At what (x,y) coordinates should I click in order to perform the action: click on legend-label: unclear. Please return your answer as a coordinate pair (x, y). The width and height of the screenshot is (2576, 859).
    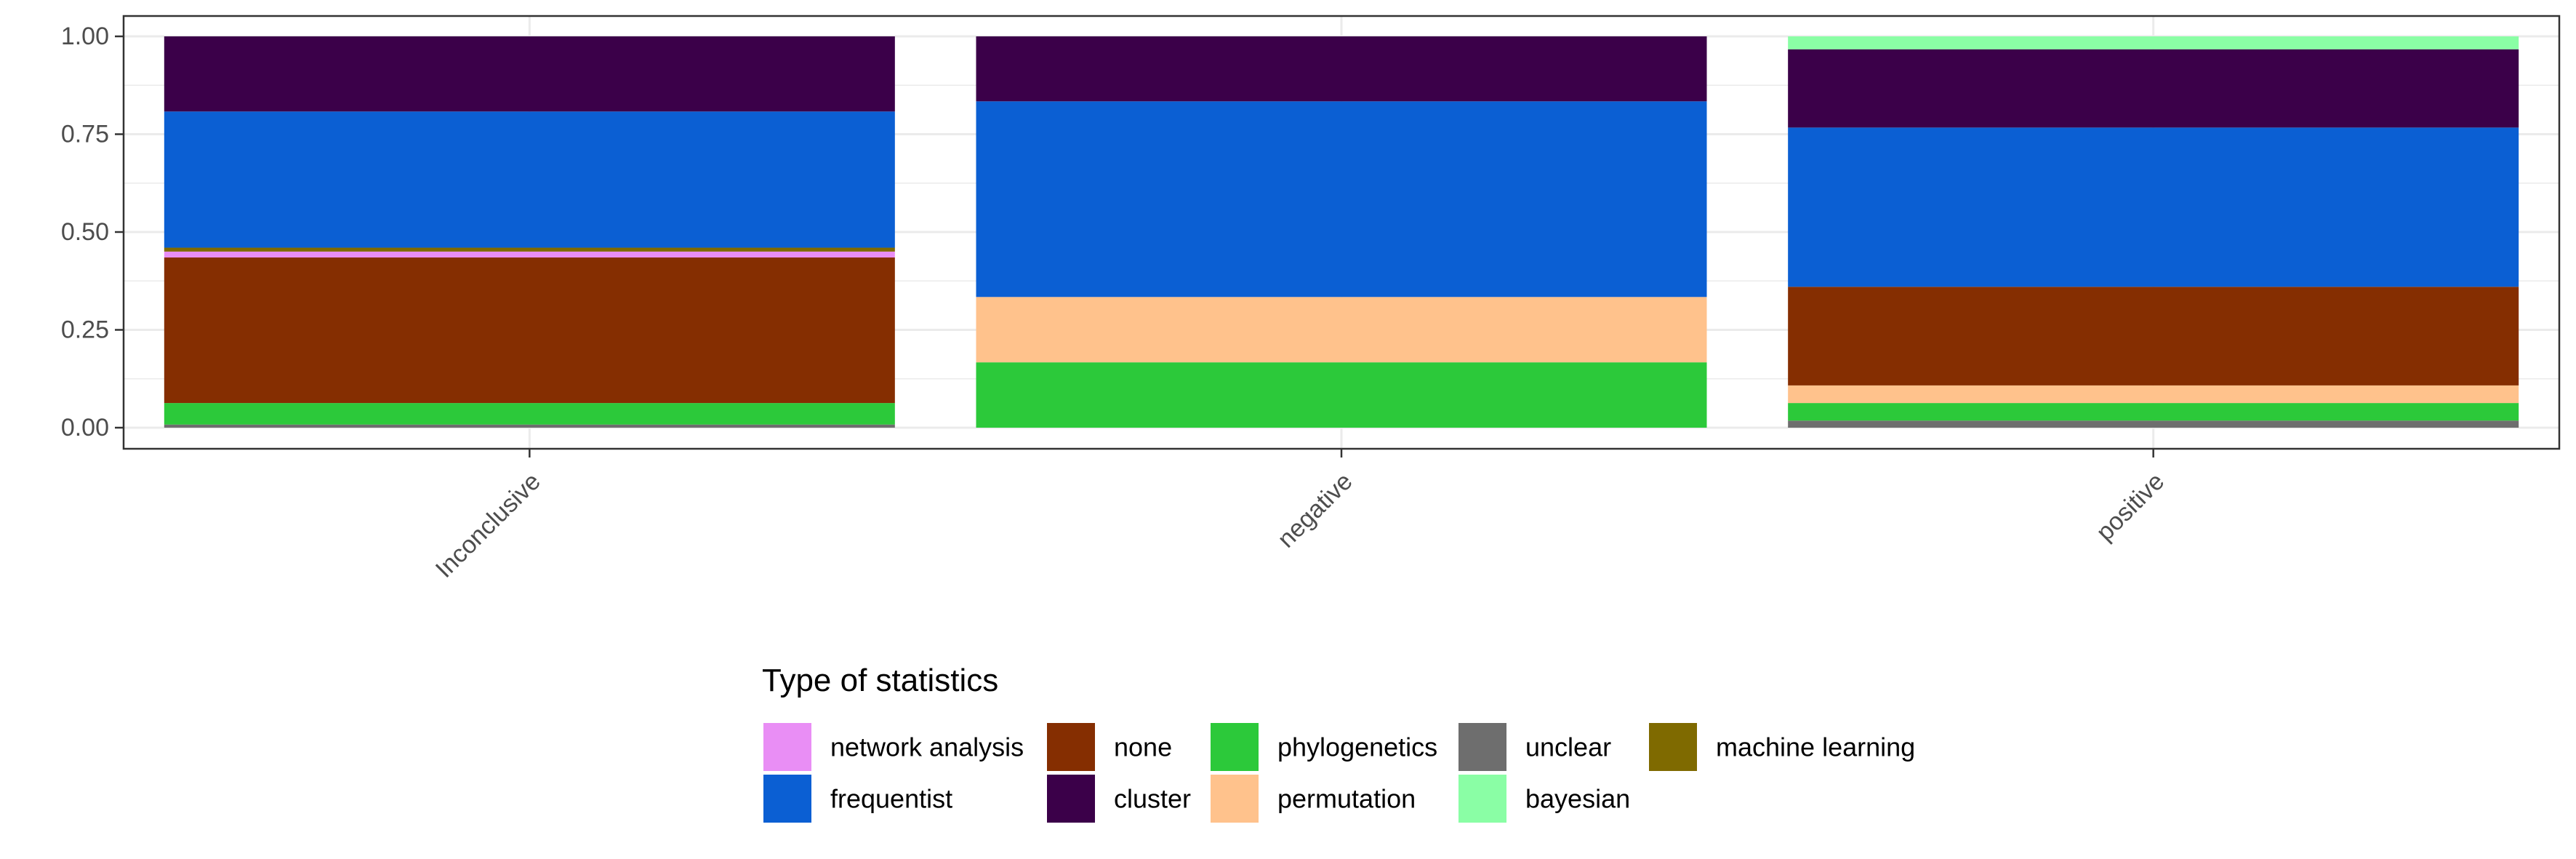
    Looking at the image, I should click on (1568, 747).